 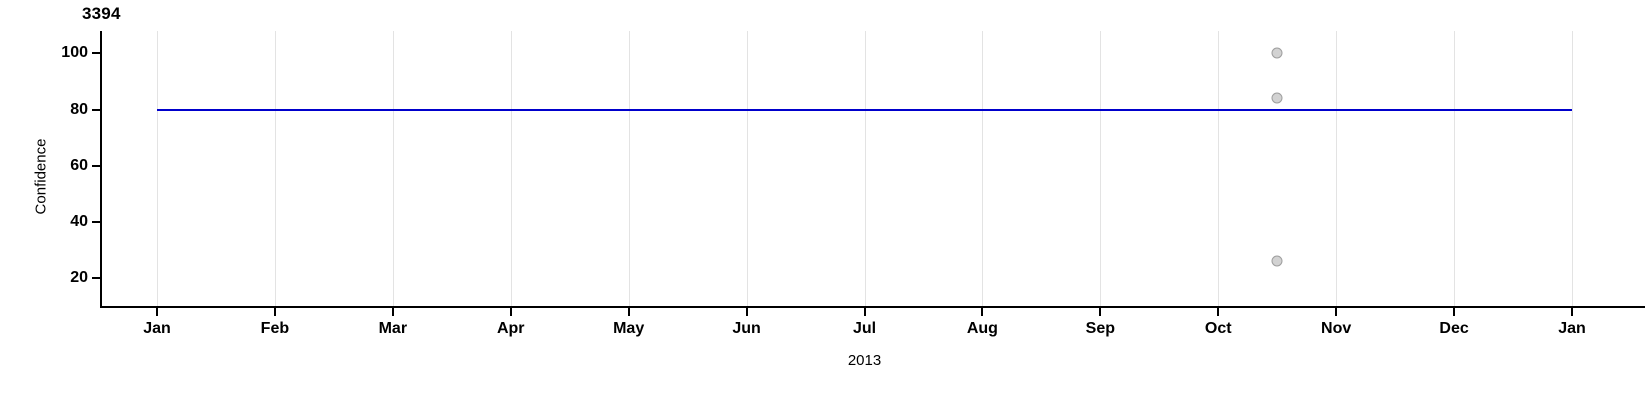 What do you see at coordinates (79, 165) in the screenshot?
I see `y-axis-tick-label: 60` at bounding box center [79, 165].